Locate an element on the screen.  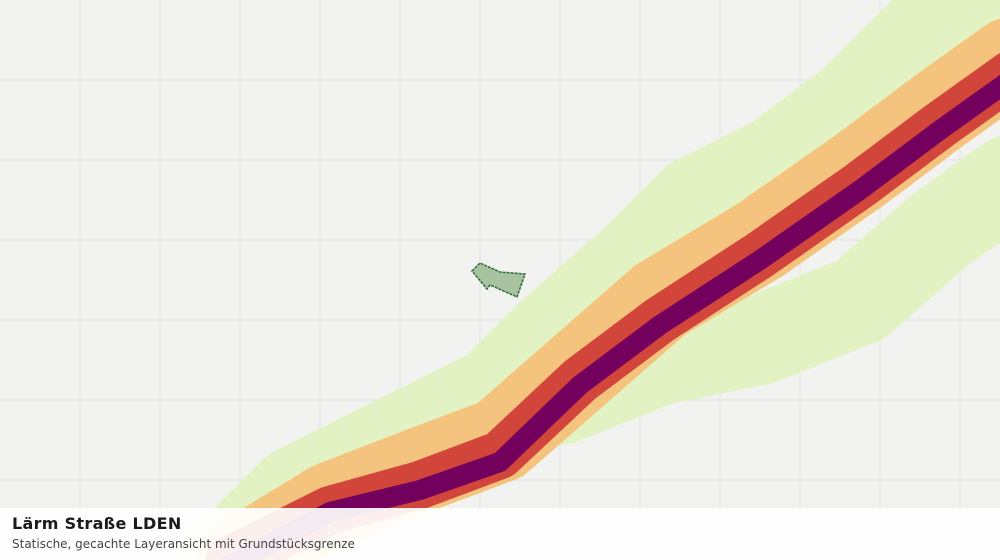
parcel-boundary is located at coordinates (498, 280).